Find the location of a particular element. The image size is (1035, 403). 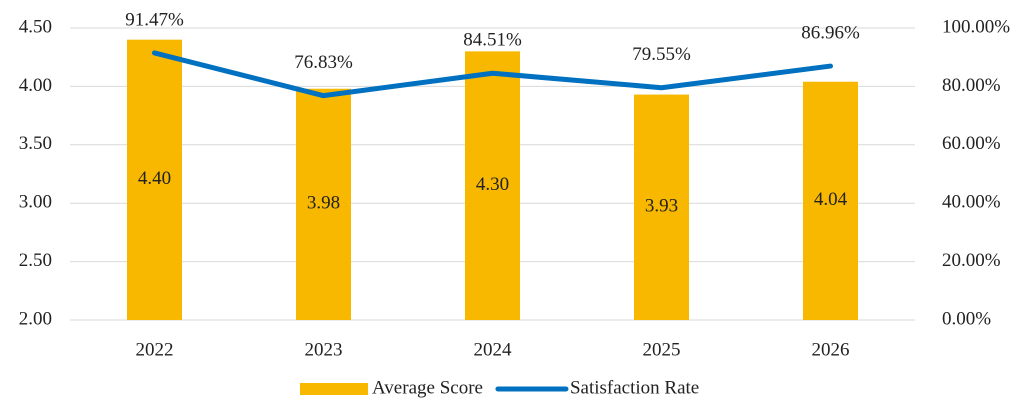

x-tick-label: 2026 is located at coordinates (831, 349).